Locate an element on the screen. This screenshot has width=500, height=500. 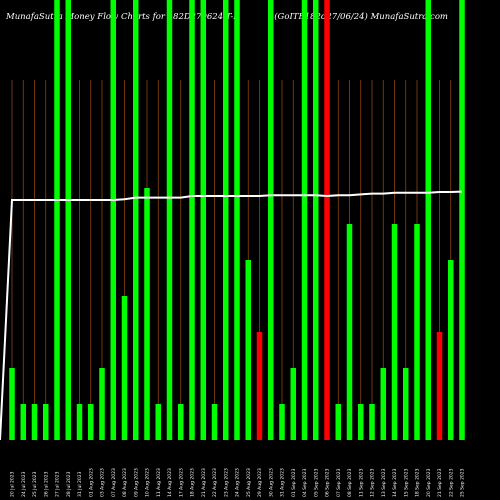
x-tick-label: 18 Sep 2023 is located at coordinates (418, 482).